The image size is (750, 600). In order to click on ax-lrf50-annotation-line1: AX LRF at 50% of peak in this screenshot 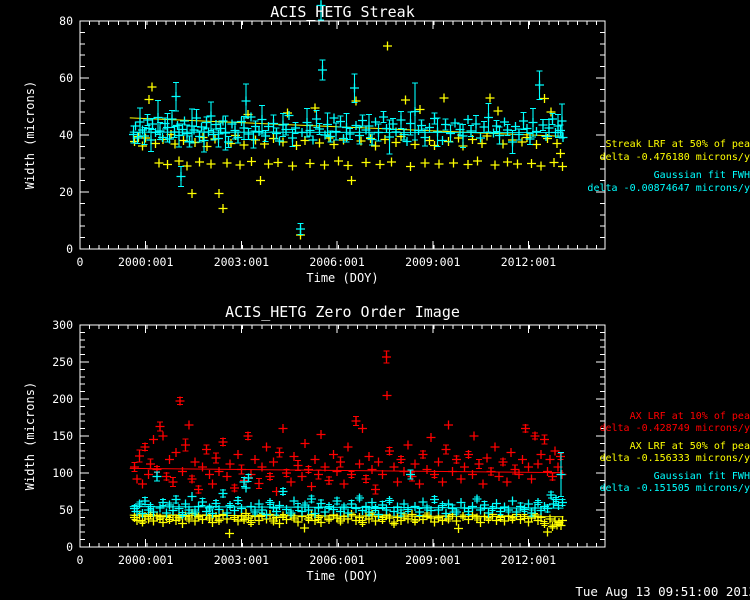, I will do `click(689, 446)`.